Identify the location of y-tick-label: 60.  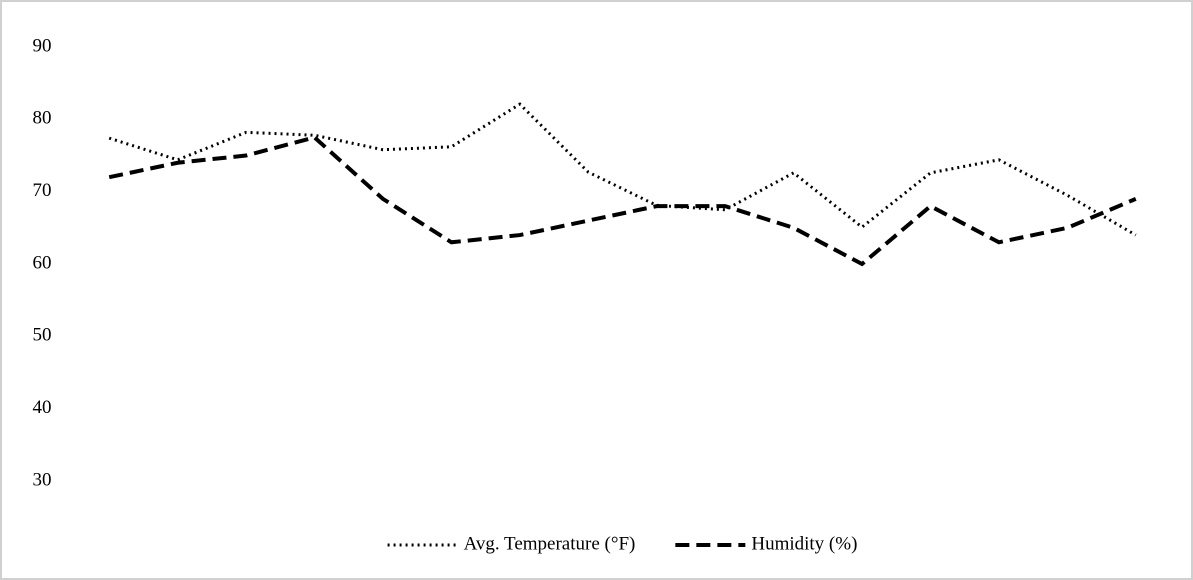
(42, 262).